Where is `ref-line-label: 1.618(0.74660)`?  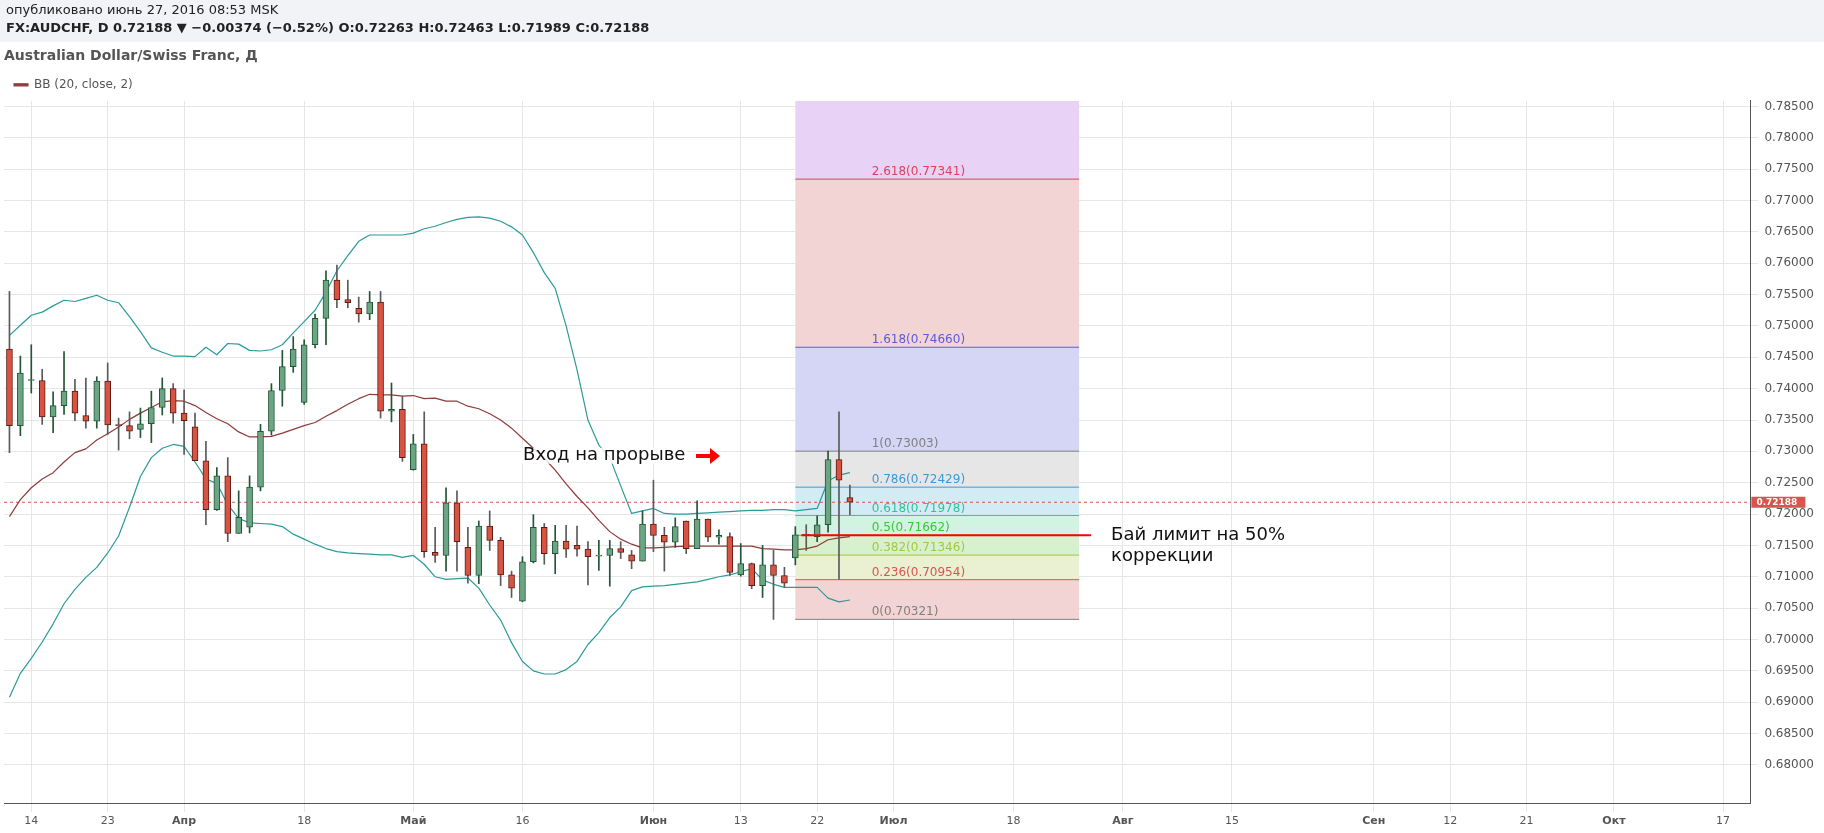
ref-line-label: 1.618(0.74660) is located at coordinates (918, 339).